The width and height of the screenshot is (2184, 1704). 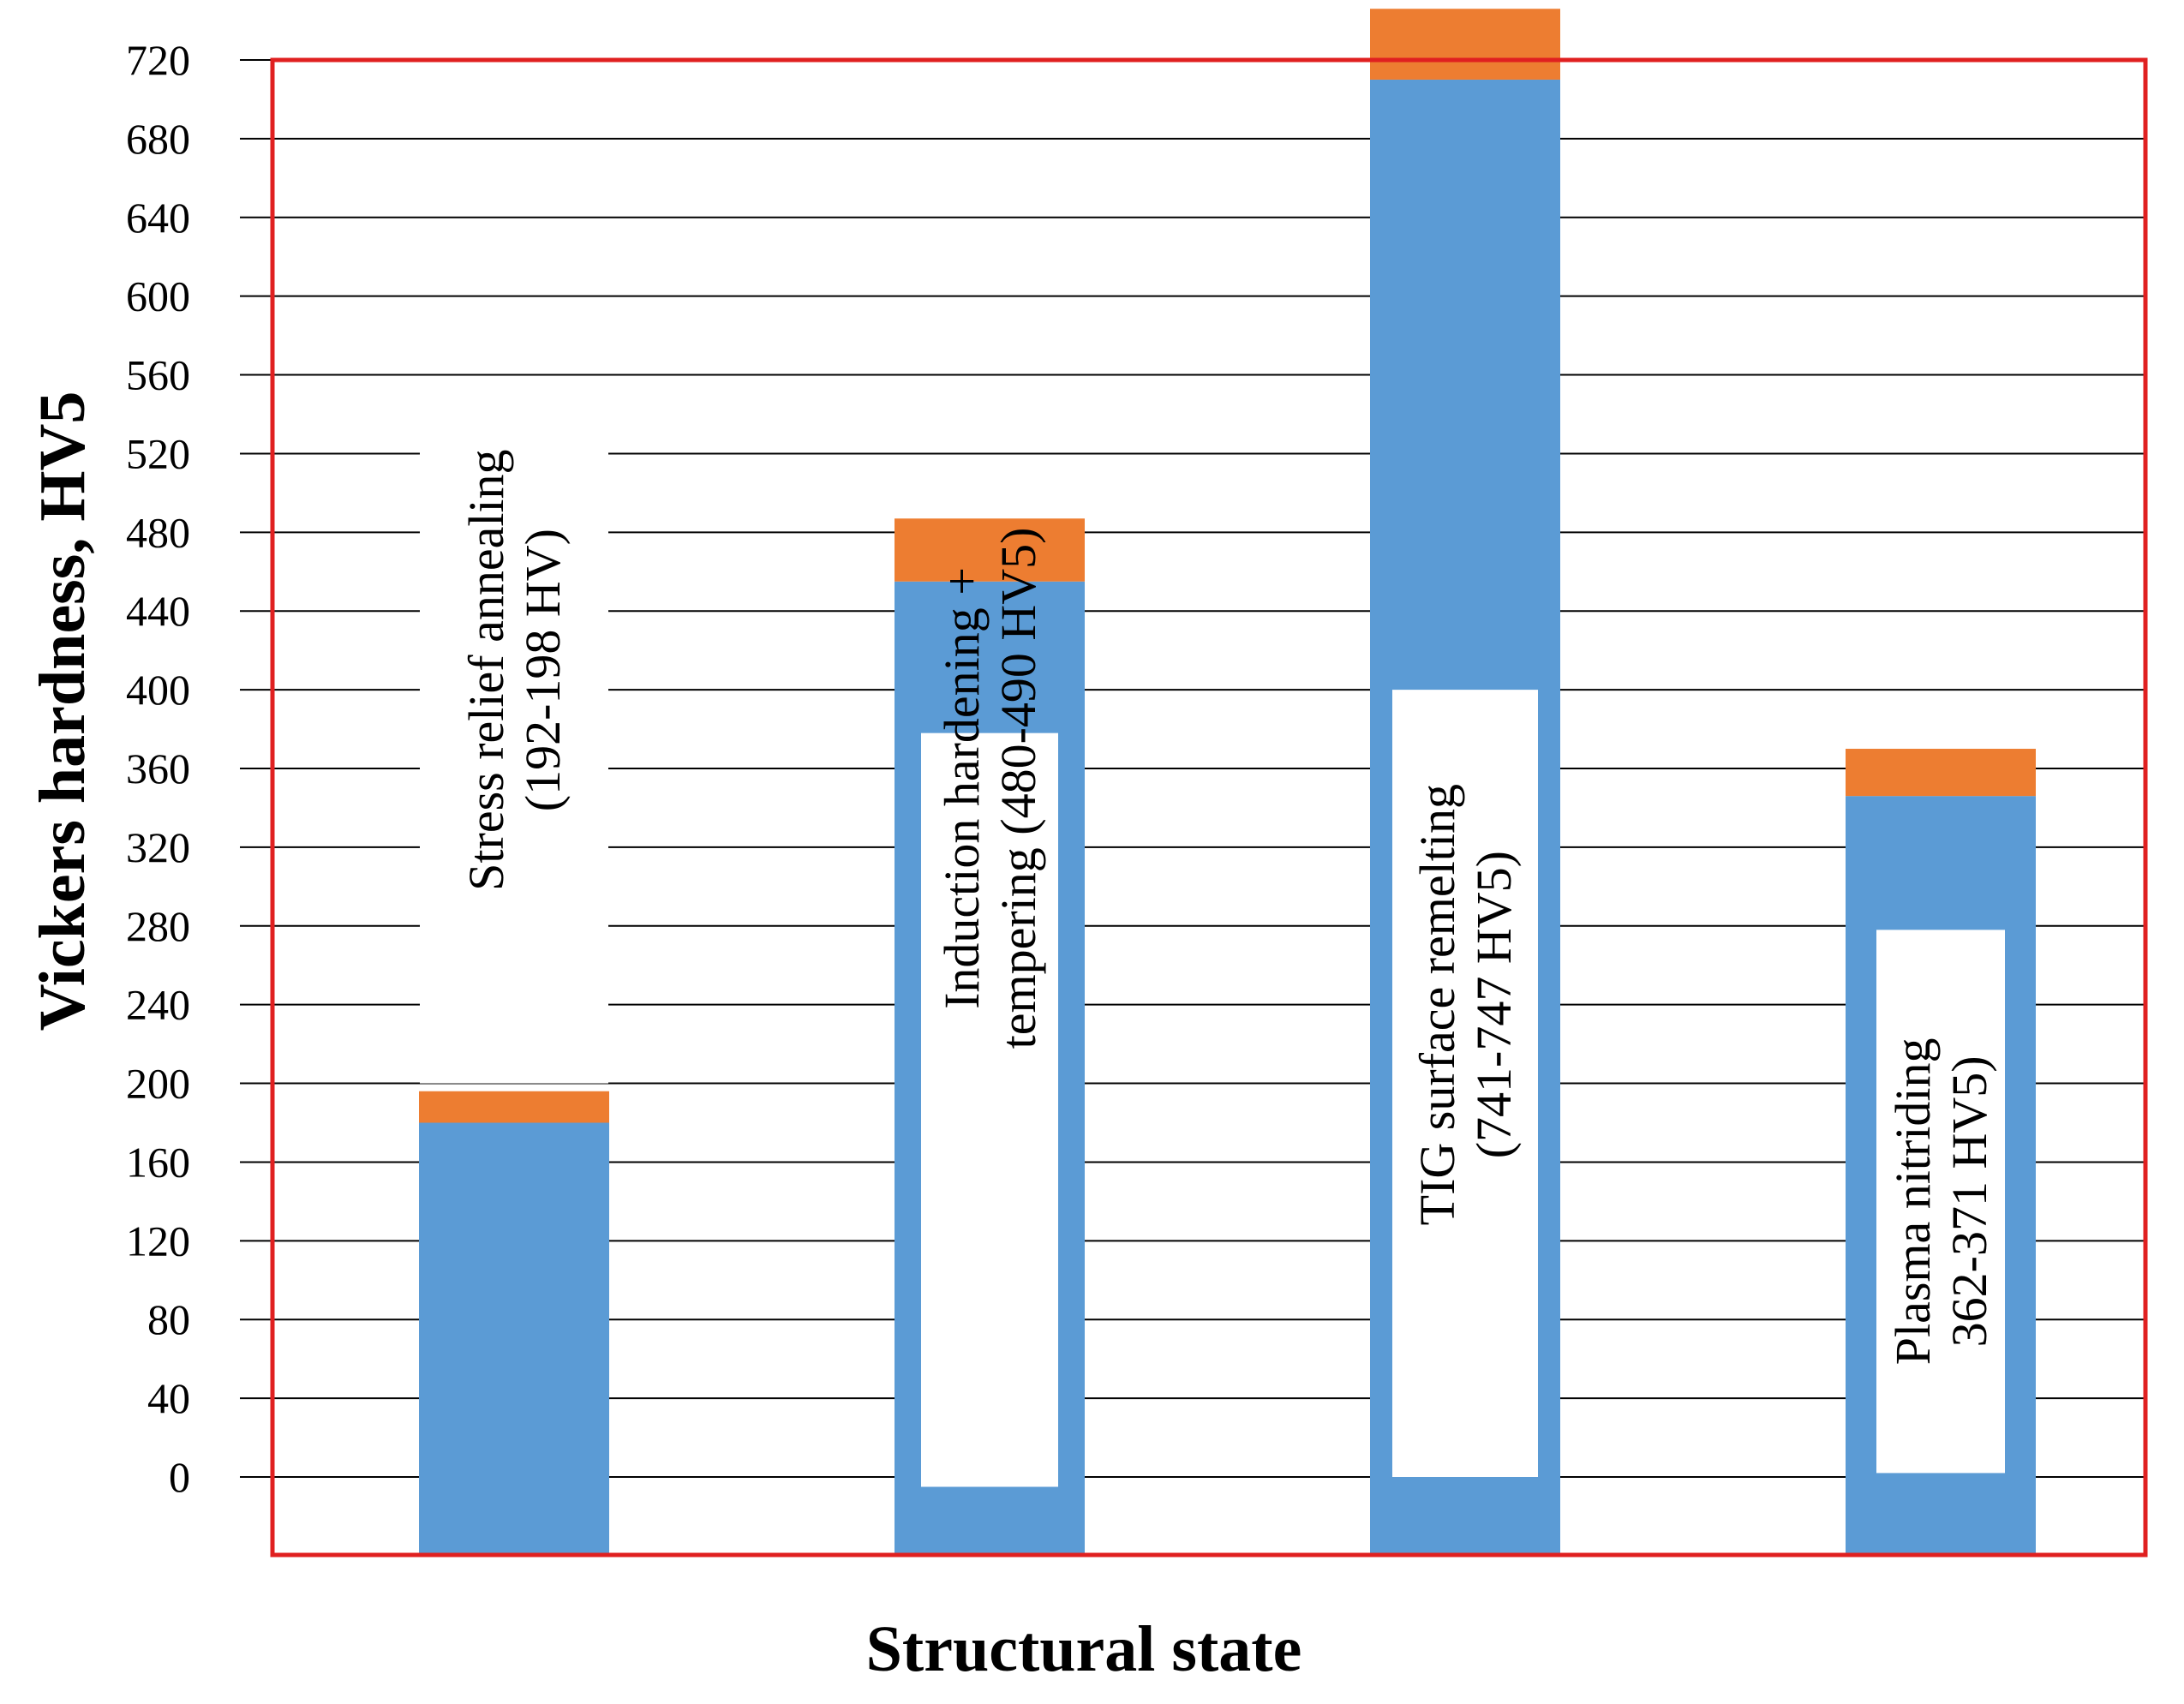 I want to click on bar-category-label: Stress relief annealing(192-198 HV), so click(x=514, y=669).